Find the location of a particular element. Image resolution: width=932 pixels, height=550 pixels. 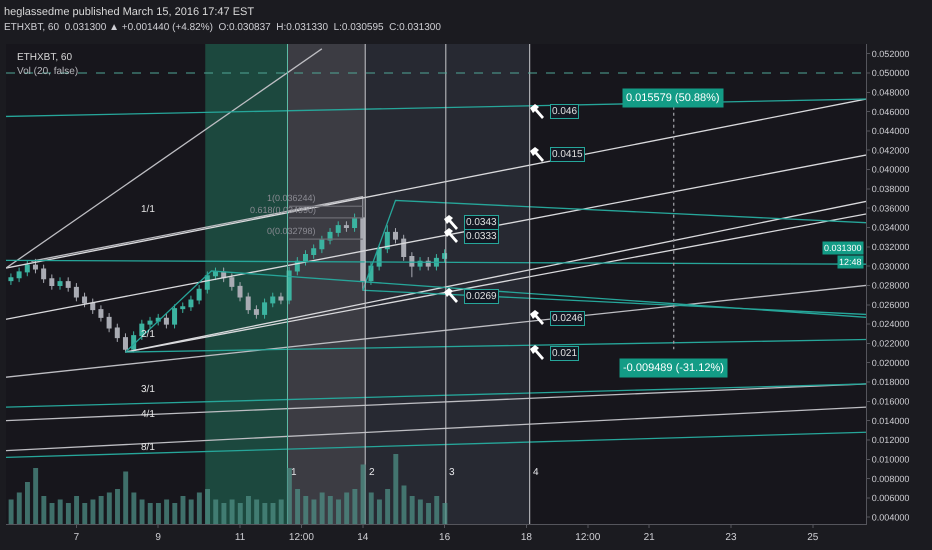

annotation: 0.0269 is located at coordinates (482, 296).